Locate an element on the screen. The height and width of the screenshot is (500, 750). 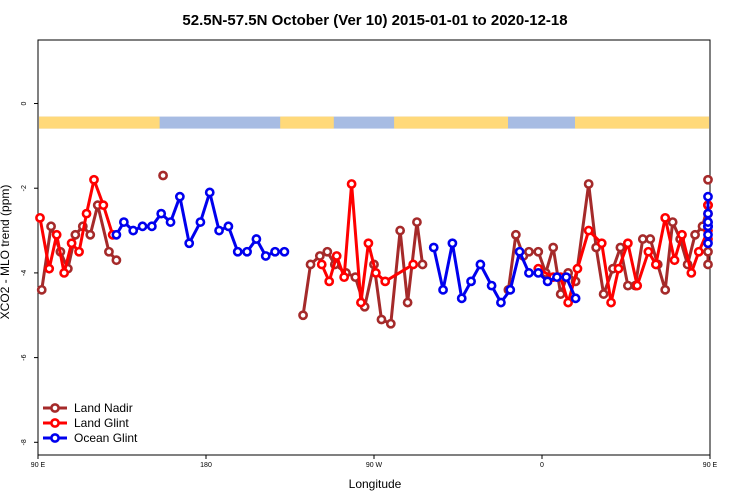
ocean-band is located at coordinates (374, 122).